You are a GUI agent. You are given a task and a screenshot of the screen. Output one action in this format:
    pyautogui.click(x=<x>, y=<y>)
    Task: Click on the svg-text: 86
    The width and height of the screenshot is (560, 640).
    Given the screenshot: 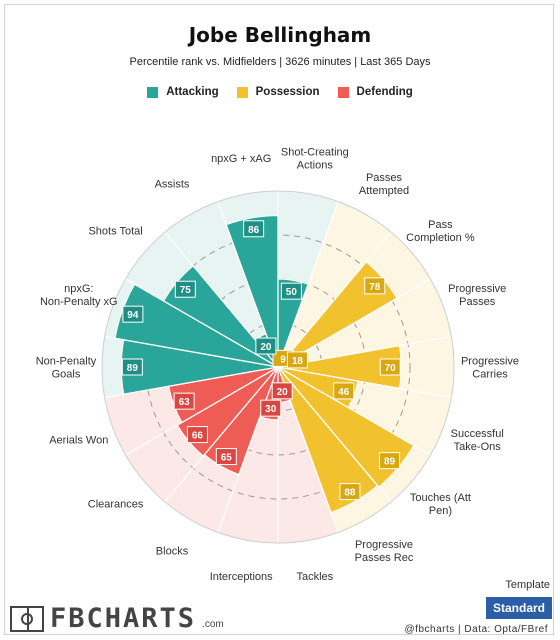 What is the action you would take?
    pyautogui.click(x=254, y=230)
    